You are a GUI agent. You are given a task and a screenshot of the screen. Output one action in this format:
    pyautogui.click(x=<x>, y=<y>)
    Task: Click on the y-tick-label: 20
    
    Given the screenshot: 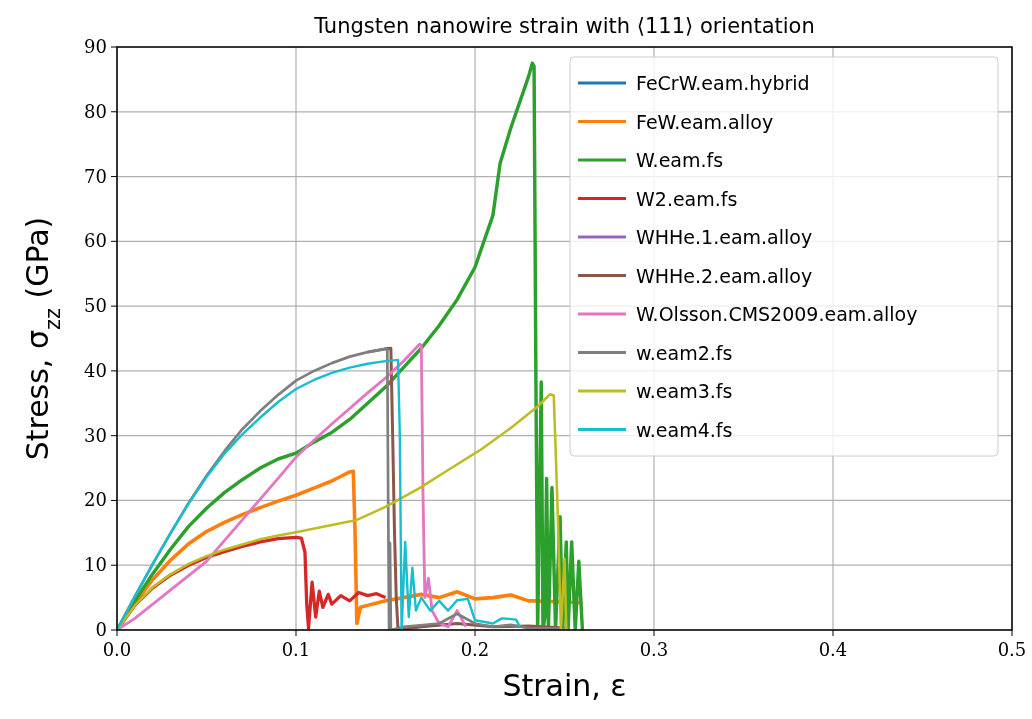 What is the action you would take?
    pyautogui.click(x=95, y=500)
    